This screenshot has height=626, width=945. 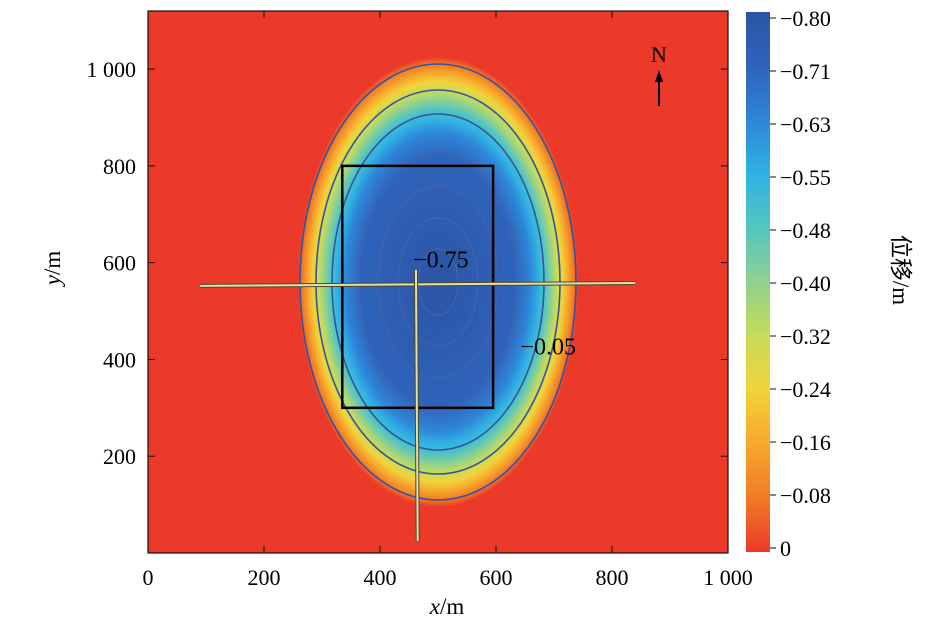 I want to click on colorbar, so click(x=758, y=282).